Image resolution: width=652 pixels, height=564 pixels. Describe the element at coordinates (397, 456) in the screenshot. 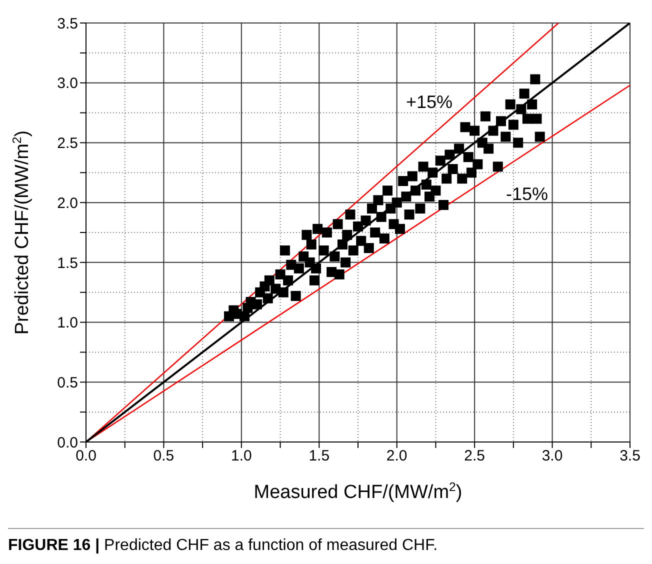

I see `x-tick-label: 2.0` at that location.